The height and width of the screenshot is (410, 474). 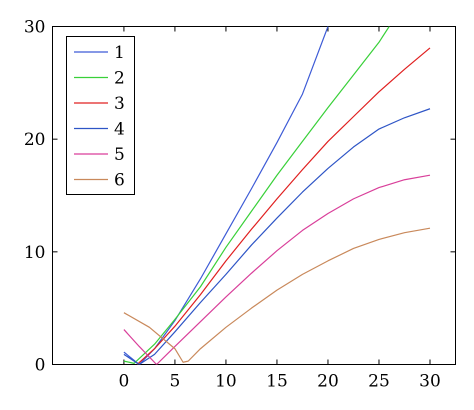 I want to click on legend: 1 2 3 4 5 6, so click(x=100, y=115).